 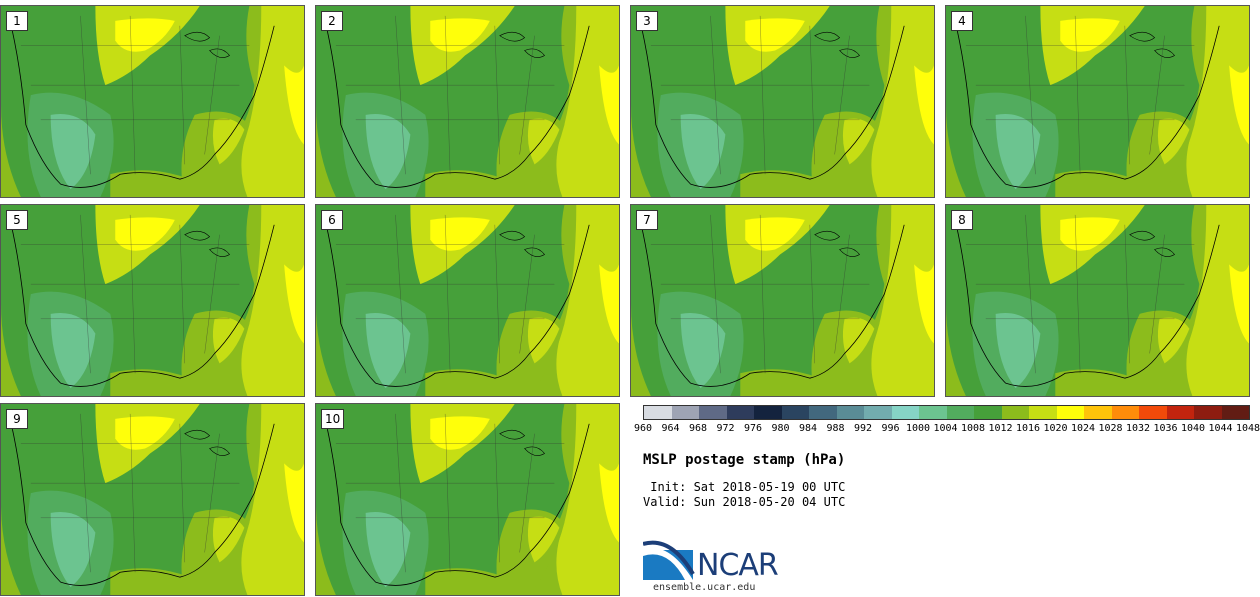 I want to click on colorbar-tick-label: 1028, so click(x=1110, y=428).